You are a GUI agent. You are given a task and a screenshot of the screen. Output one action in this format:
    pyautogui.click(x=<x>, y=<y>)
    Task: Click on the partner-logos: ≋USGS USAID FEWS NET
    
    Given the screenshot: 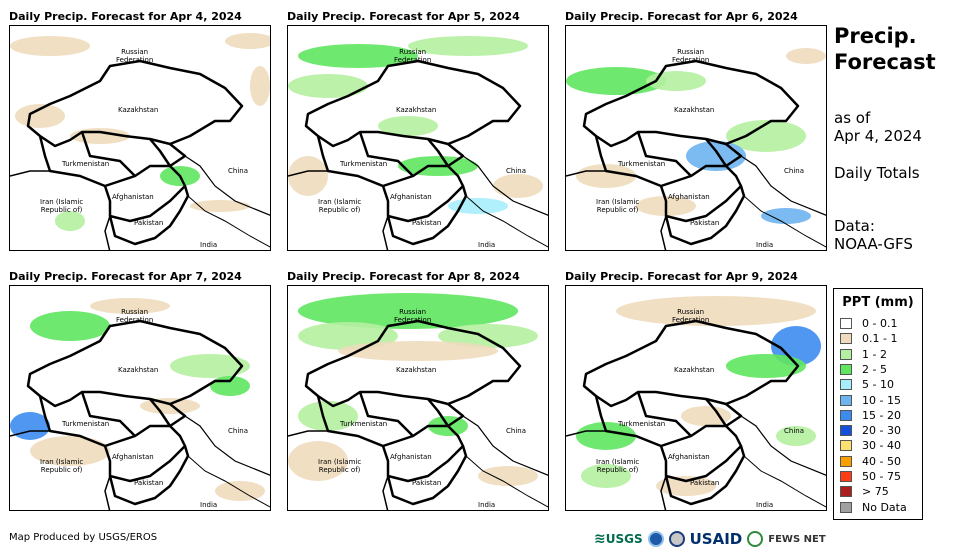 What is the action you would take?
    pyautogui.click(x=710, y=539)
    